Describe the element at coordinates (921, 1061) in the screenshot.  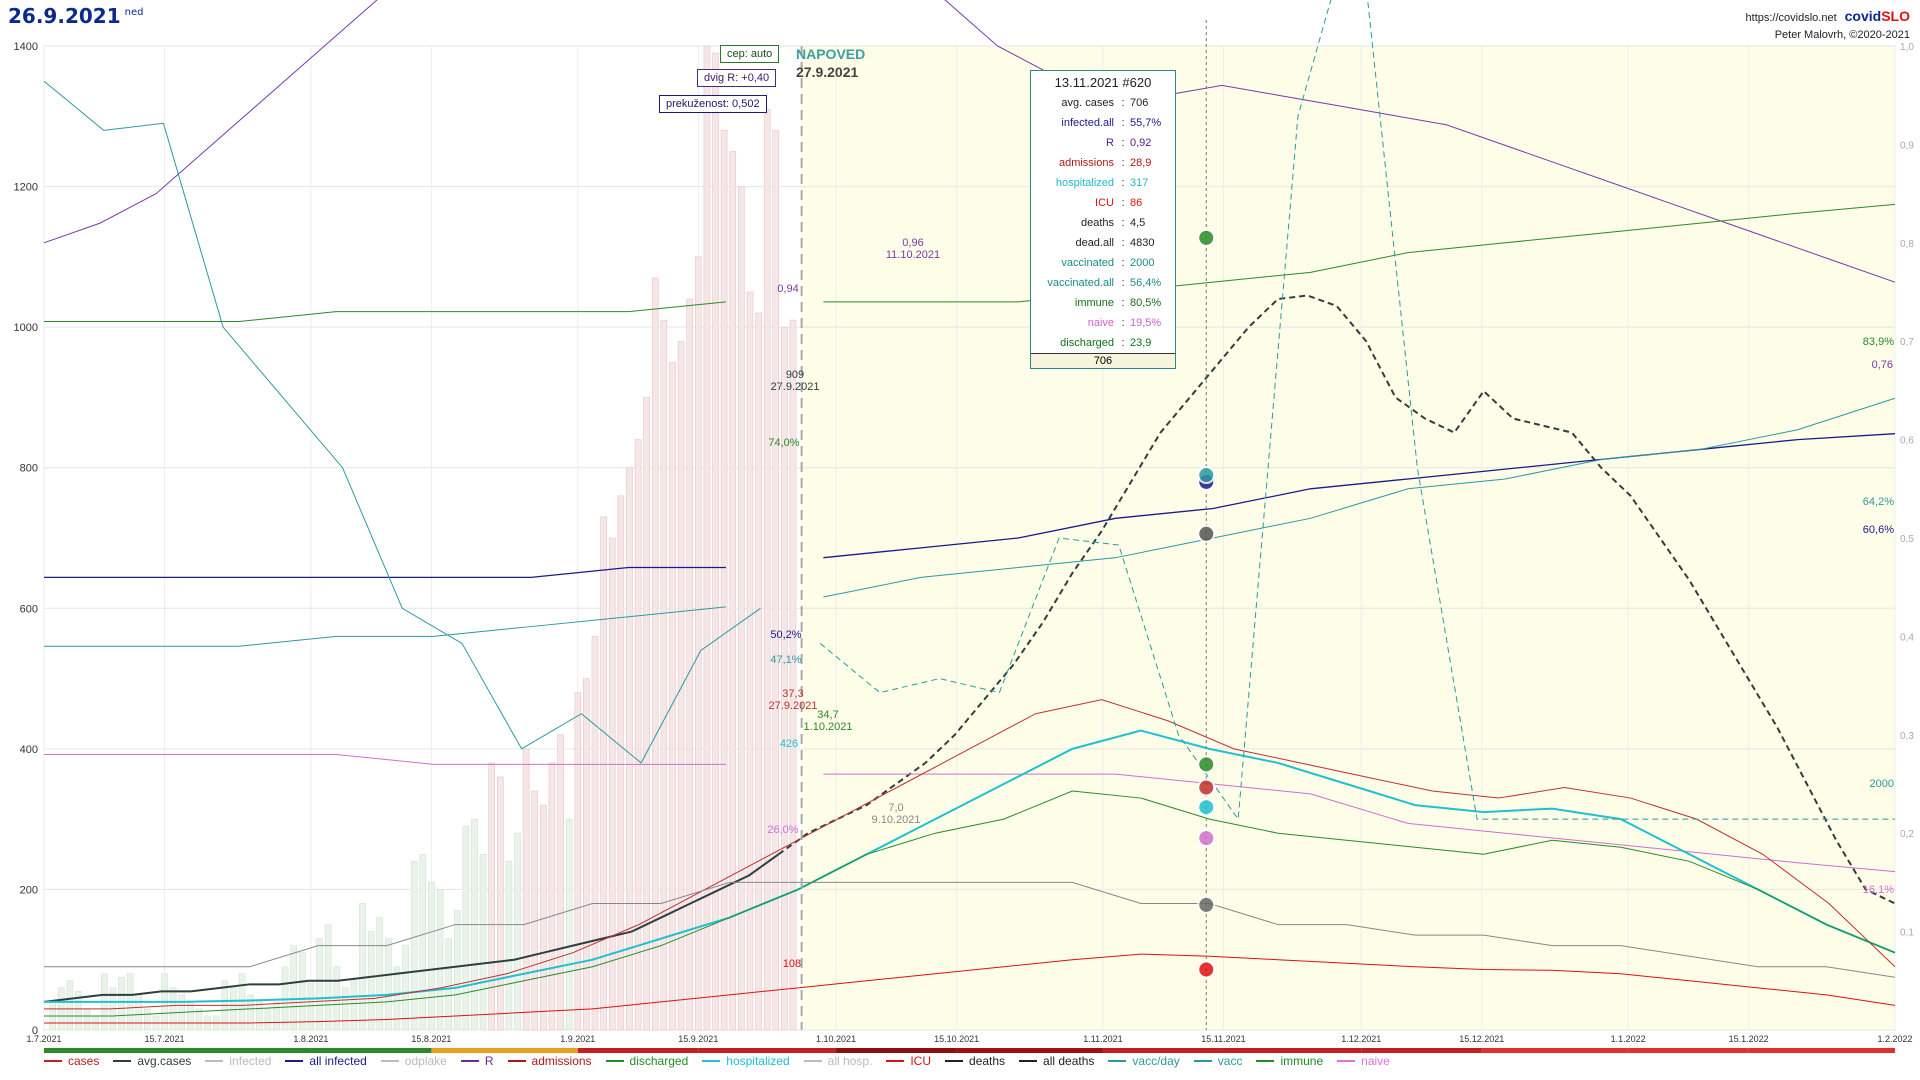
I see `legend-label: ICU` at that location.